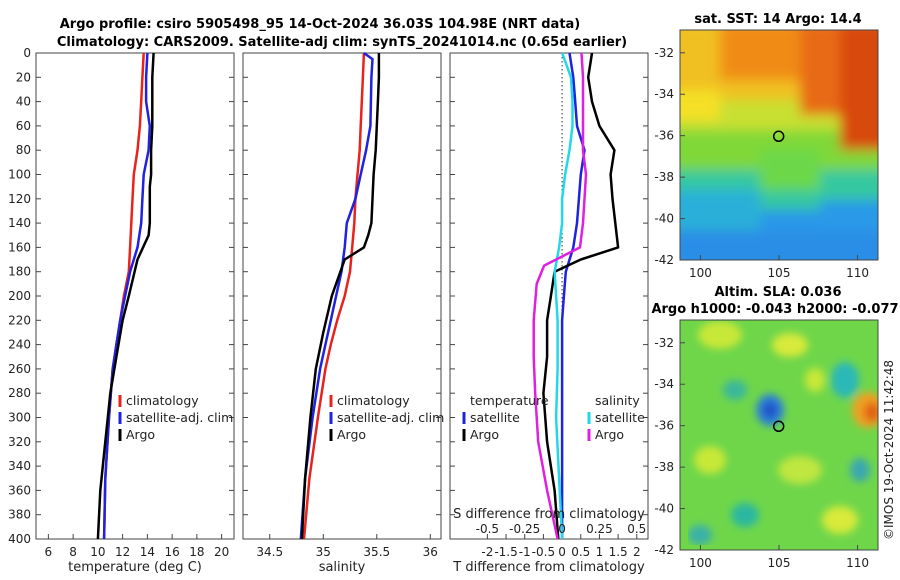  Describe the element at coordinates (376, 552) in the screenshot. I see `x-tick-label: 35.5` at that location.